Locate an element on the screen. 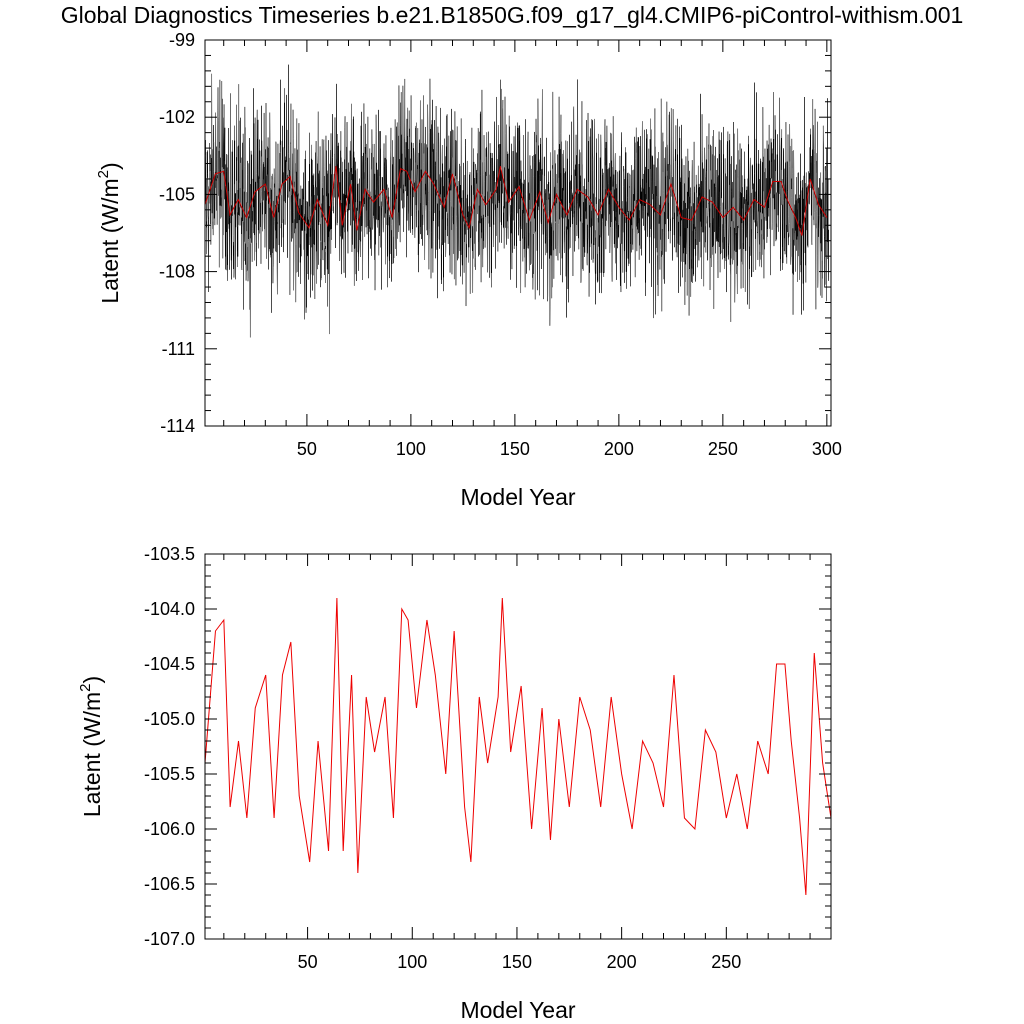 This screenshot has width=1024, height=1024. top-series-annual is located at coordinates (516, 200).